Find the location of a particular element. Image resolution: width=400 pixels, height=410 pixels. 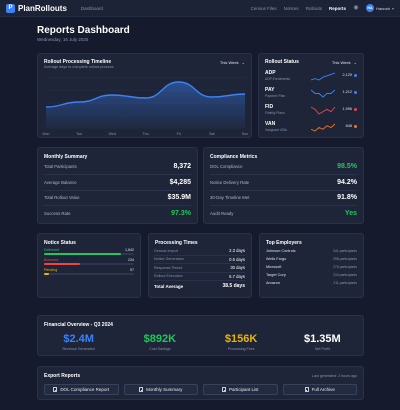

nav-census-files: Census Files is located at coordinates (263, 8).